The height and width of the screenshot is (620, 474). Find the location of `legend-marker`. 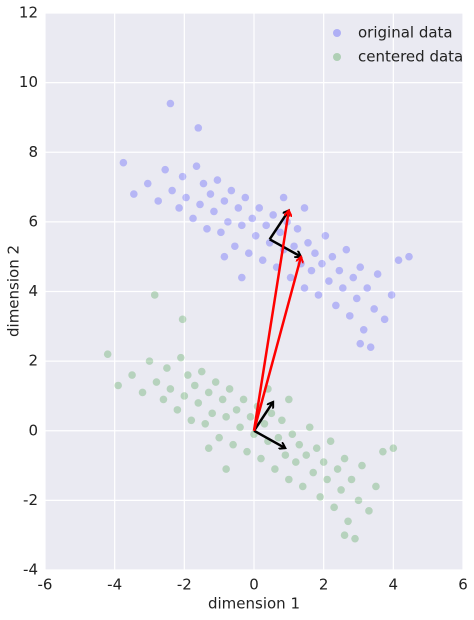

legend-marker is located at coordinates (337, 33).